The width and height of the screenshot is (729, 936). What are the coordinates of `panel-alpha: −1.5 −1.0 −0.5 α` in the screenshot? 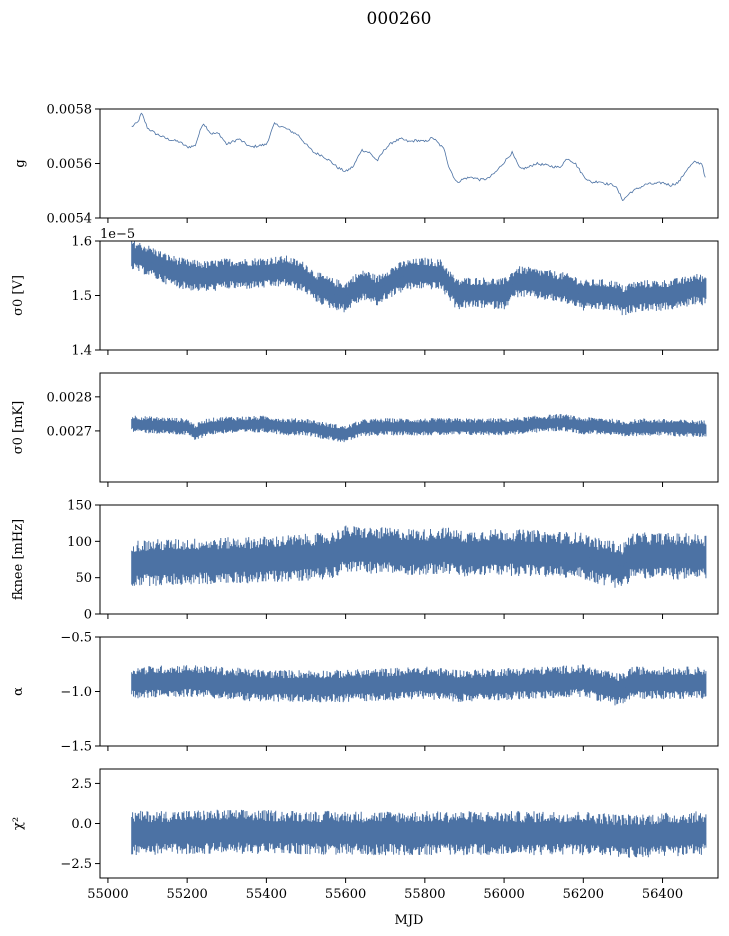 It's located at (365, 693).